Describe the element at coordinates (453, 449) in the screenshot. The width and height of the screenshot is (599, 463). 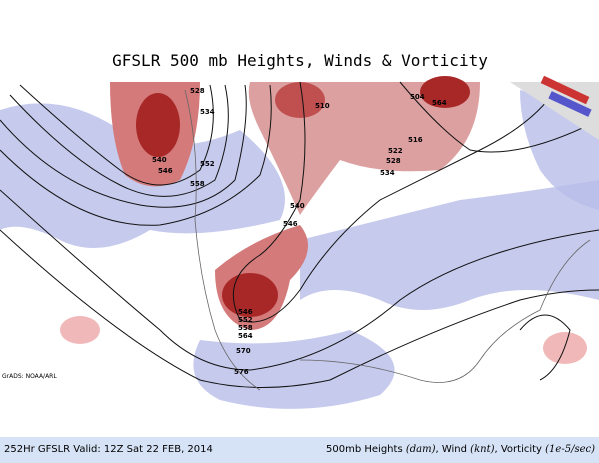
I see `footer-right-part: , Wind` at that location.